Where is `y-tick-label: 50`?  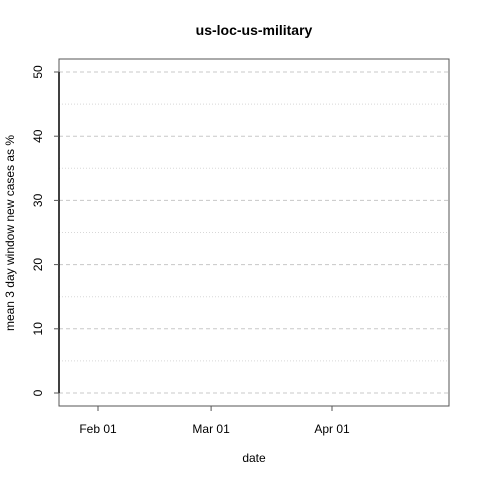
y-tick-label: 50 is located at coordinates (38, 72).